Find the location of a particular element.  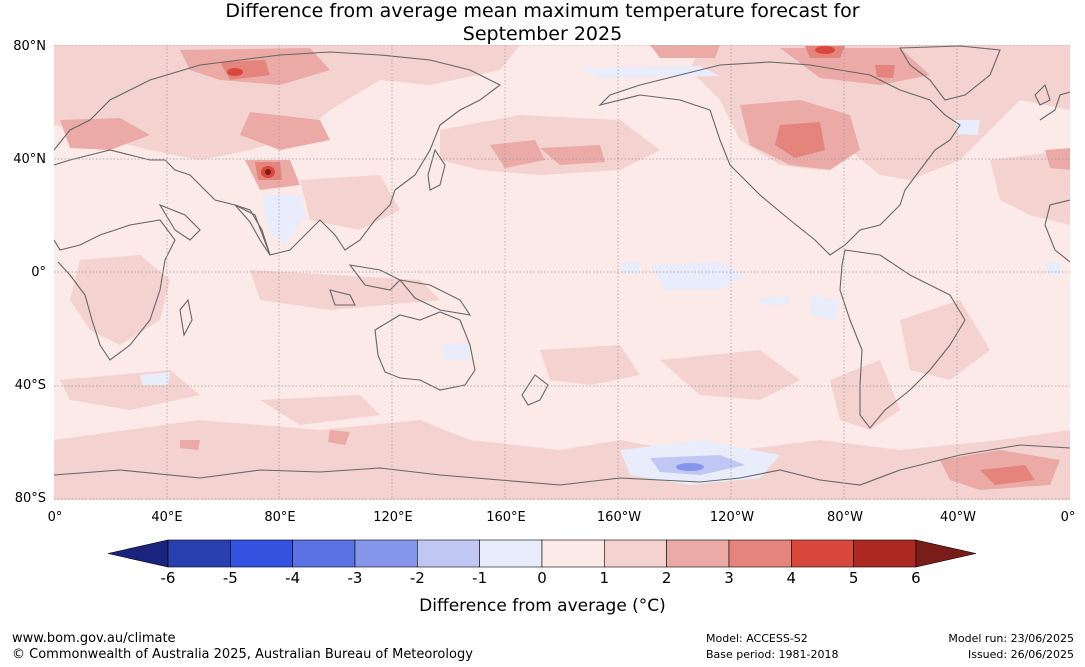

footer-website: www.bom.gov.au/climate is located at coordinates (94, 638).